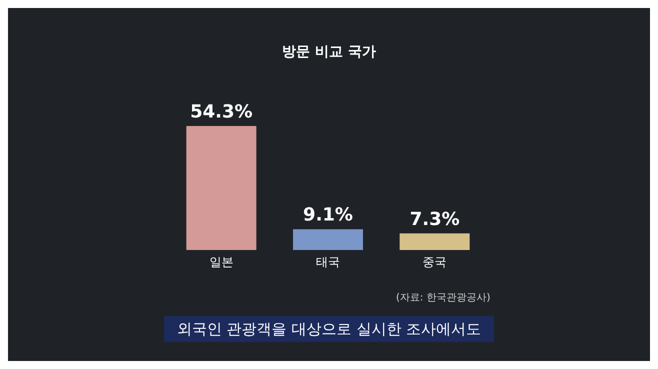 The image size is (658, 369). What do you see at coordinates (434, 262) in the screenshot?
I see `x-tick-label: 중국` at bounding box center [434, 262].